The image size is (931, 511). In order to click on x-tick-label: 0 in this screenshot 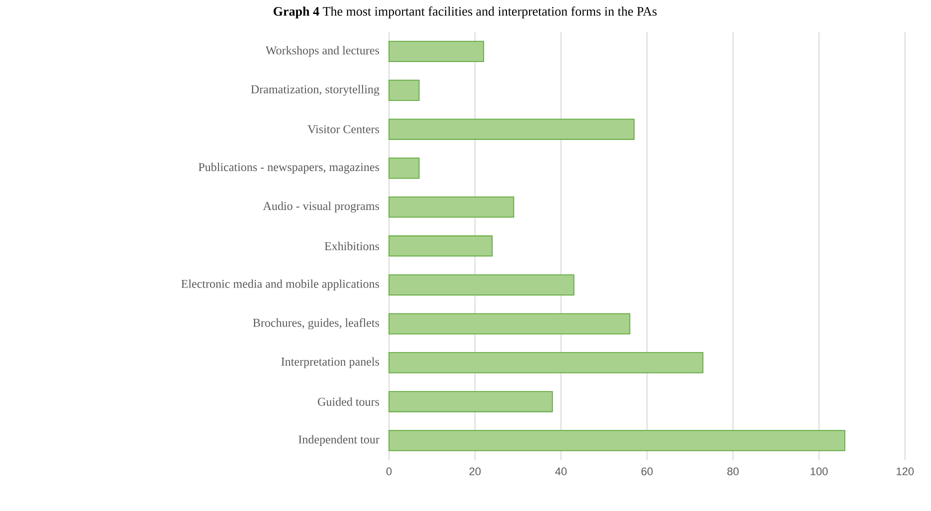, I will do `click(389, 472)`.